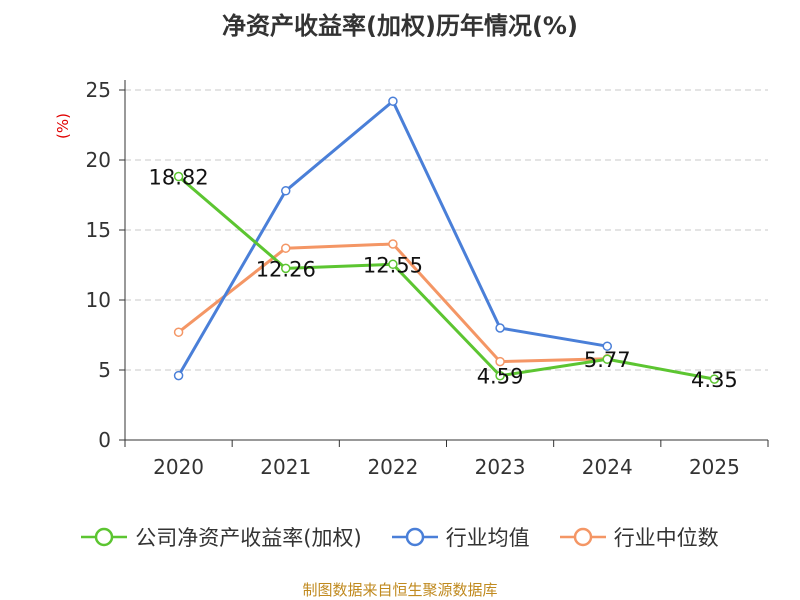  Describe the element at coordinates (487, 538) in the screenshot. I see `legend-label: 行业均值` at that location.